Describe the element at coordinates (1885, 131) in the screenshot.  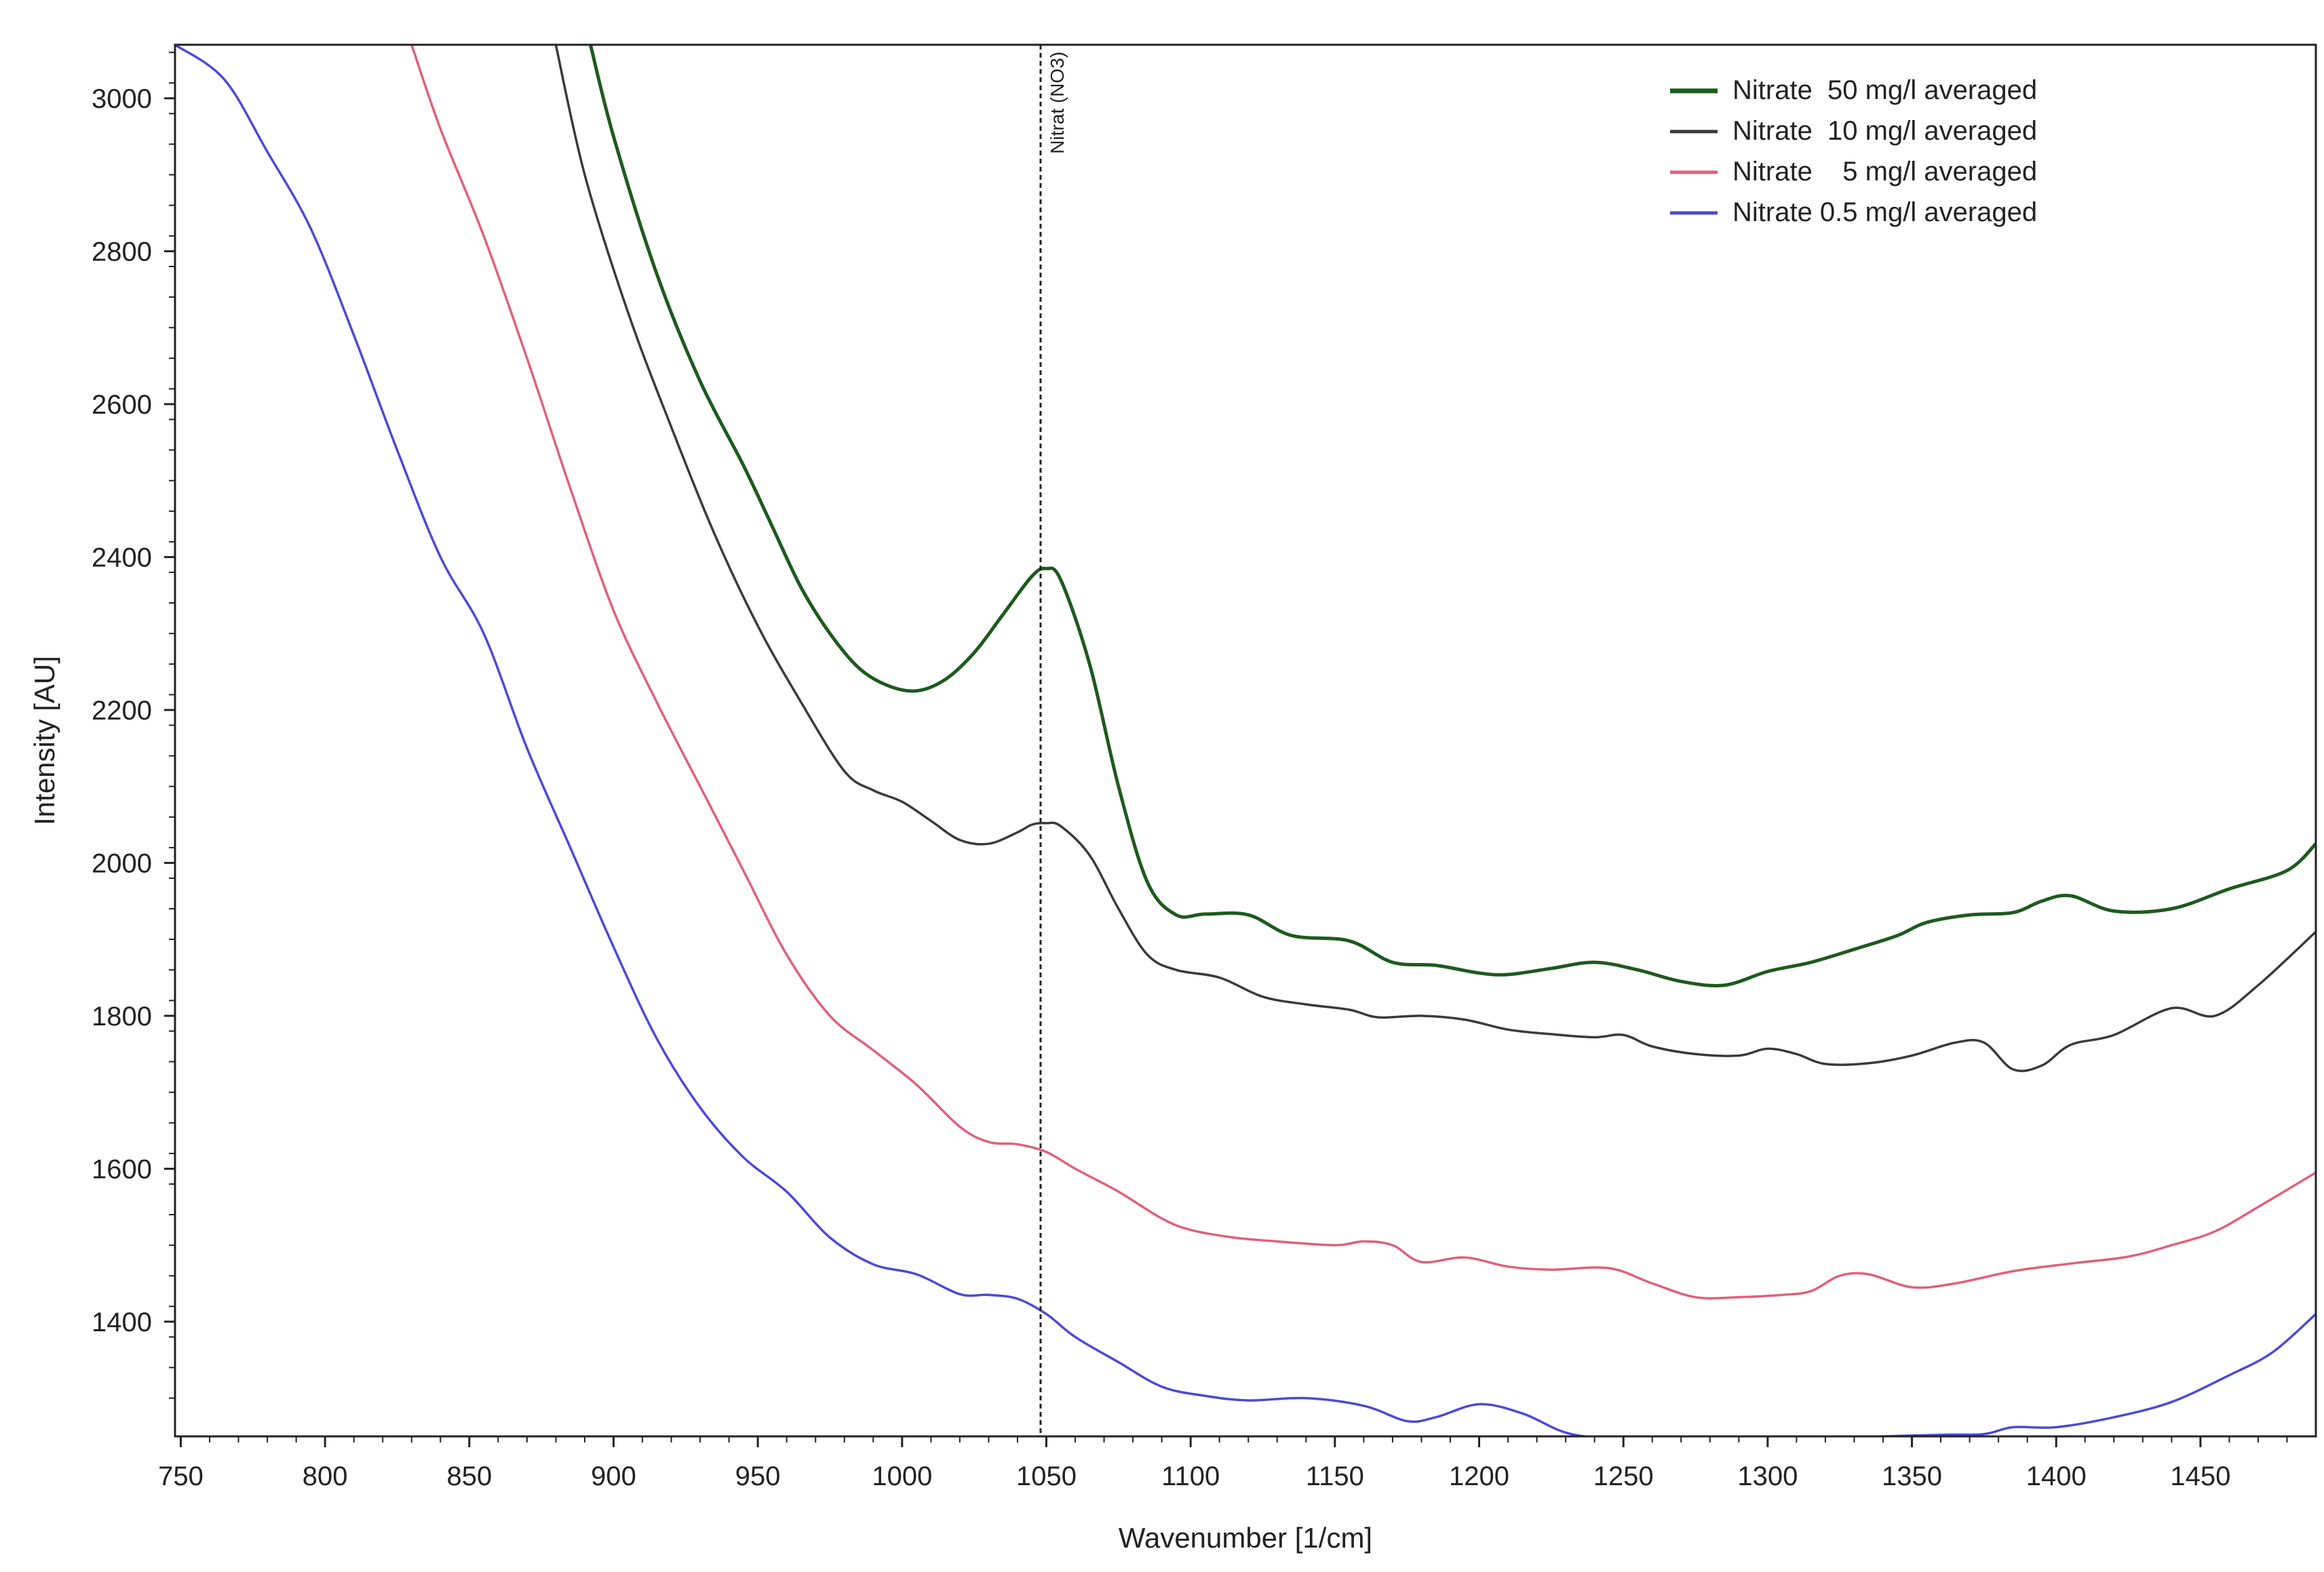
I see `legend-label-nitrate-10: Nitrate 10 mg/l averaged` at that location.